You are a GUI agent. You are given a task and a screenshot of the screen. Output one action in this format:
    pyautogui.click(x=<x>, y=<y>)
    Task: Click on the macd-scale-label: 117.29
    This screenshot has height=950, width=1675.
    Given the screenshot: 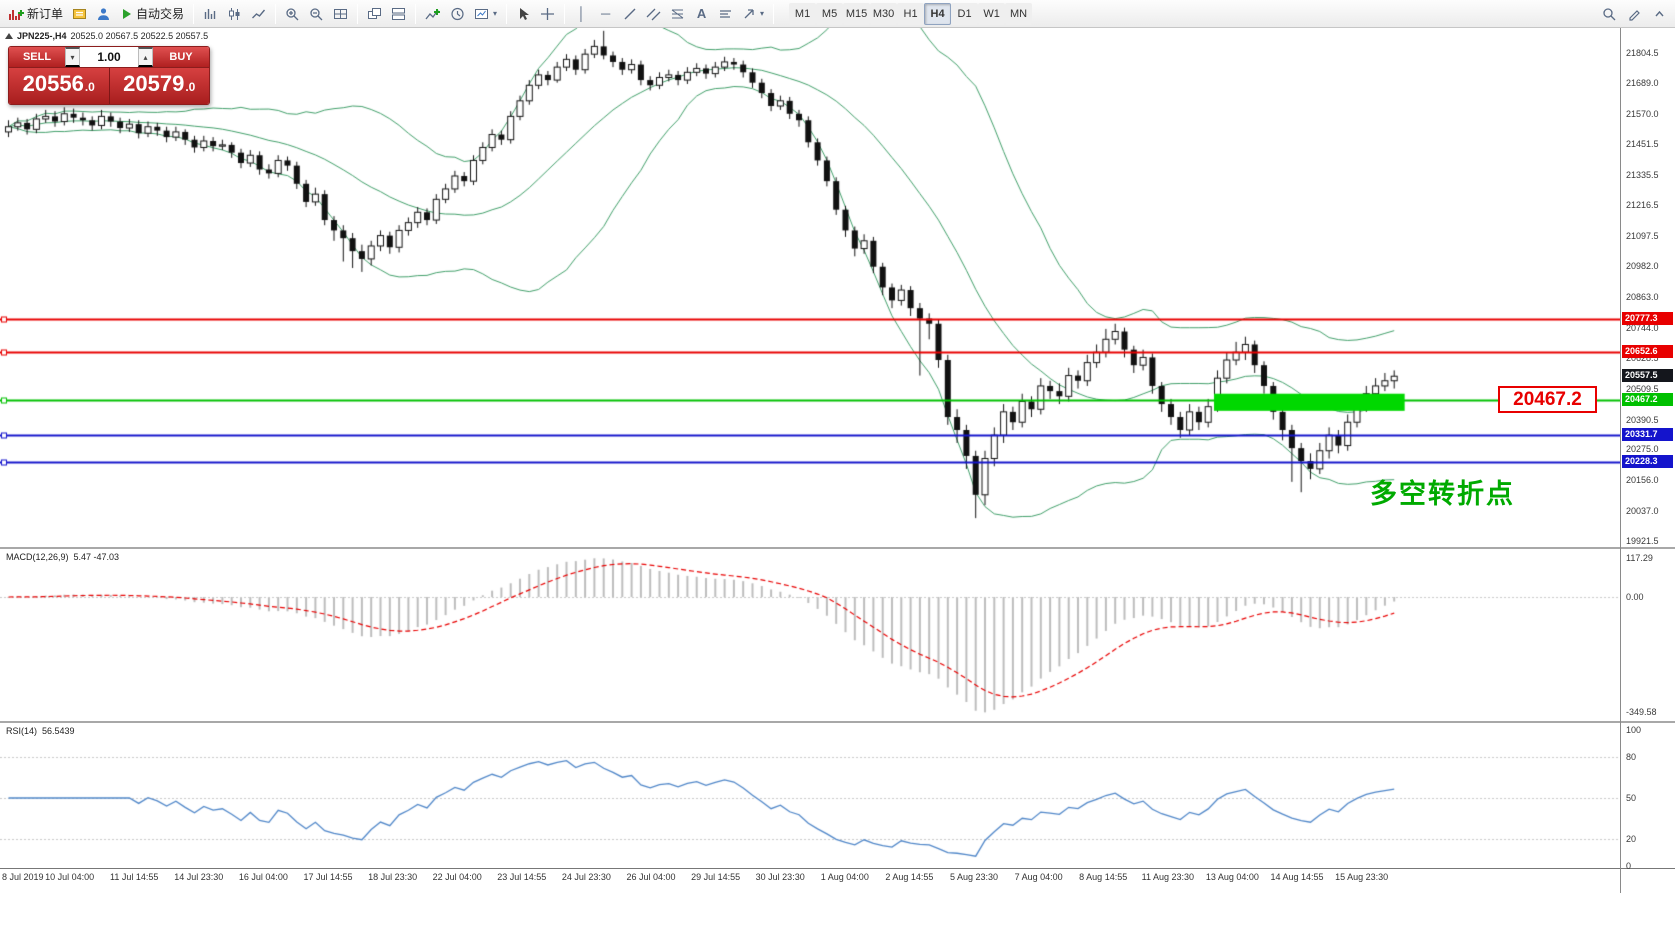 What is the action you would take?
    pyautogui.click(x=1639, y=558)
    